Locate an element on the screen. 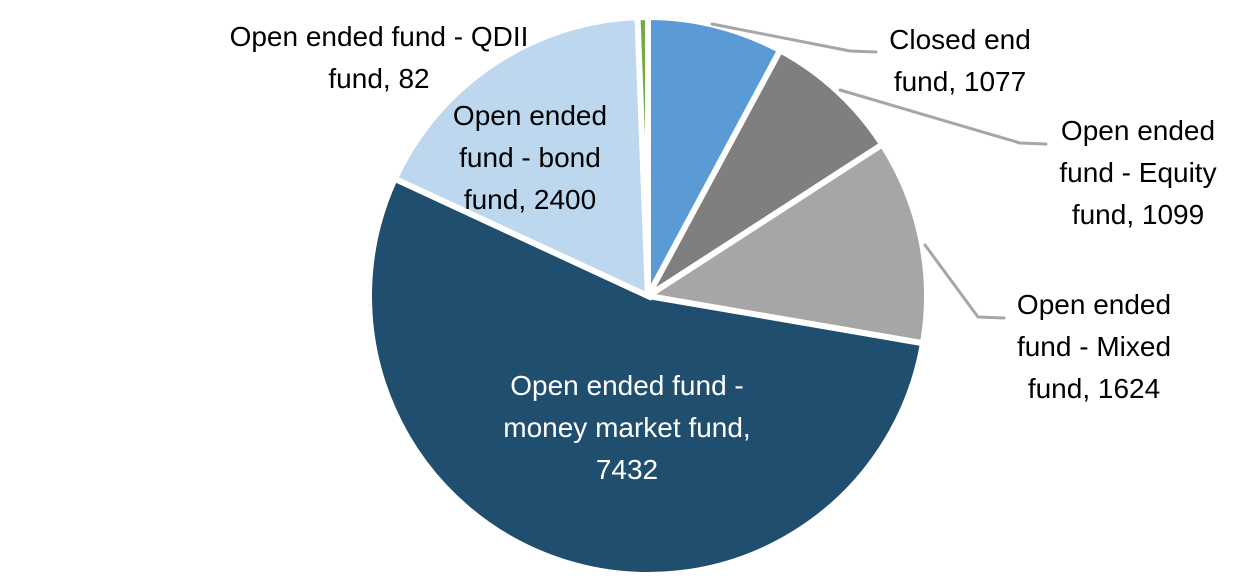 Image resolution: width=1250 pixels, height=584 pixels. leader-line-equity-fund is located at coordinates (943, 117).